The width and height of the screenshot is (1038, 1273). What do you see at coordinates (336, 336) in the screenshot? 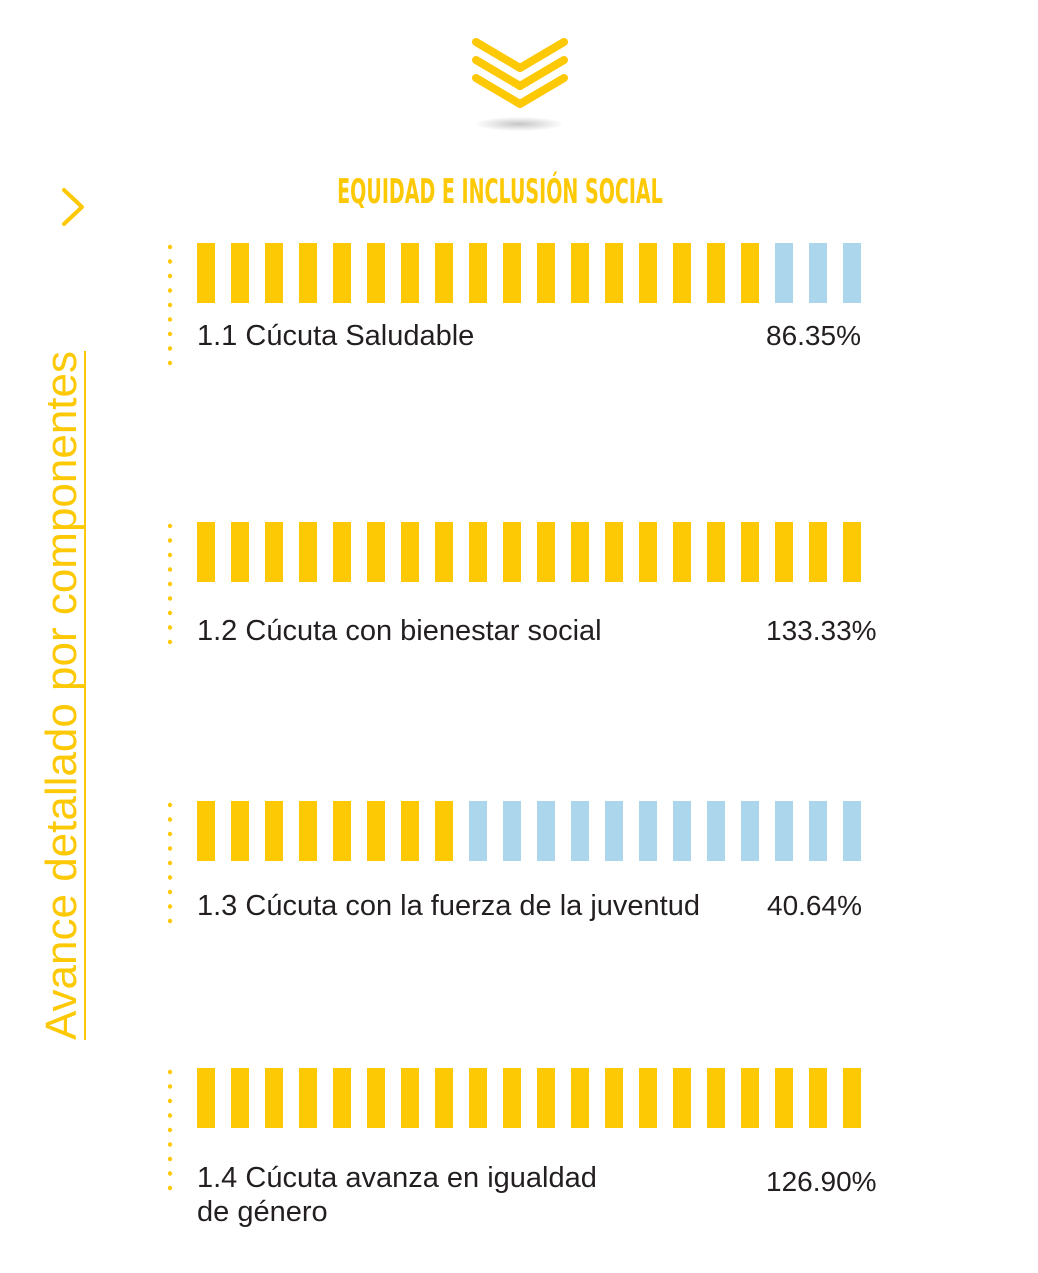
I see `component-label: 1.1 Cúcuta Saludable` at bounding box center [336, 336].